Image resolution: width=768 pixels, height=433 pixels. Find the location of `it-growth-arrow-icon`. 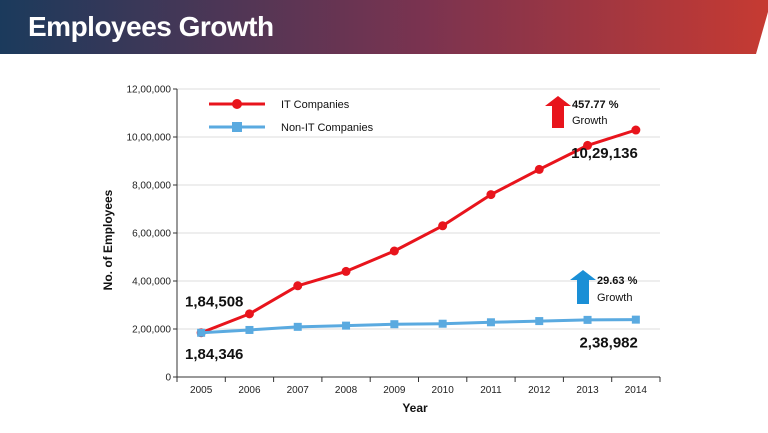

it-growth-arrow-icon is located at coordinates (558, 112).